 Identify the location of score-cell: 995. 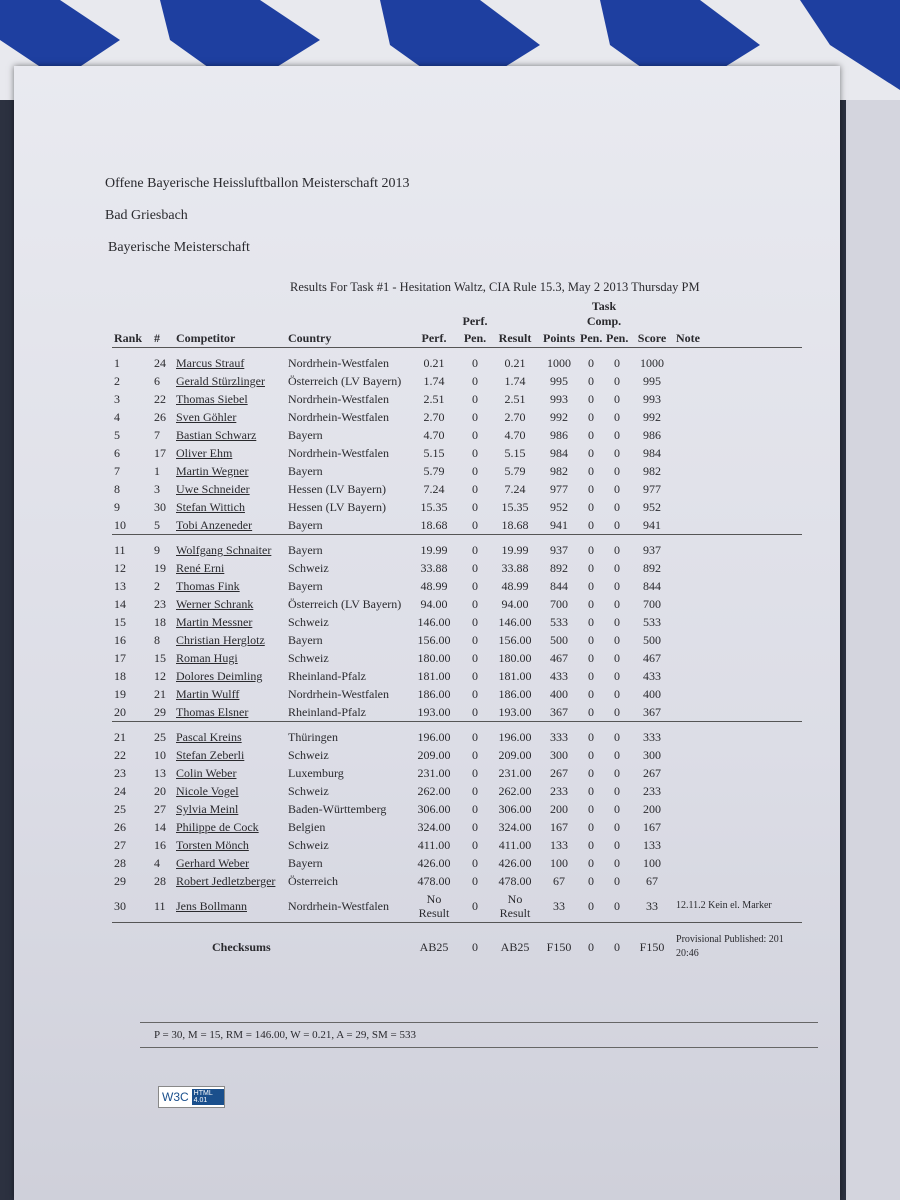
(652, 381).